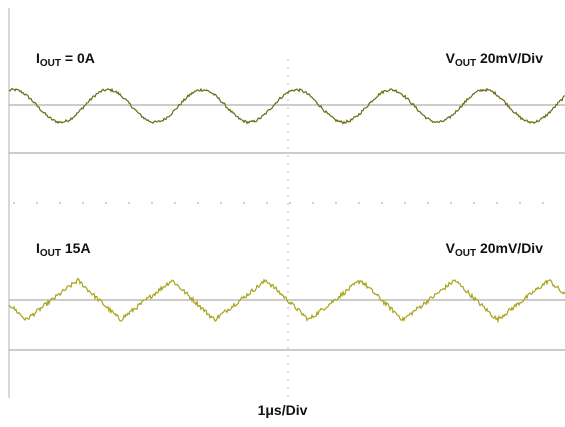 This screenshot has height=427, width=565. I want to click on trace-iout-0a, so click(286, 106).